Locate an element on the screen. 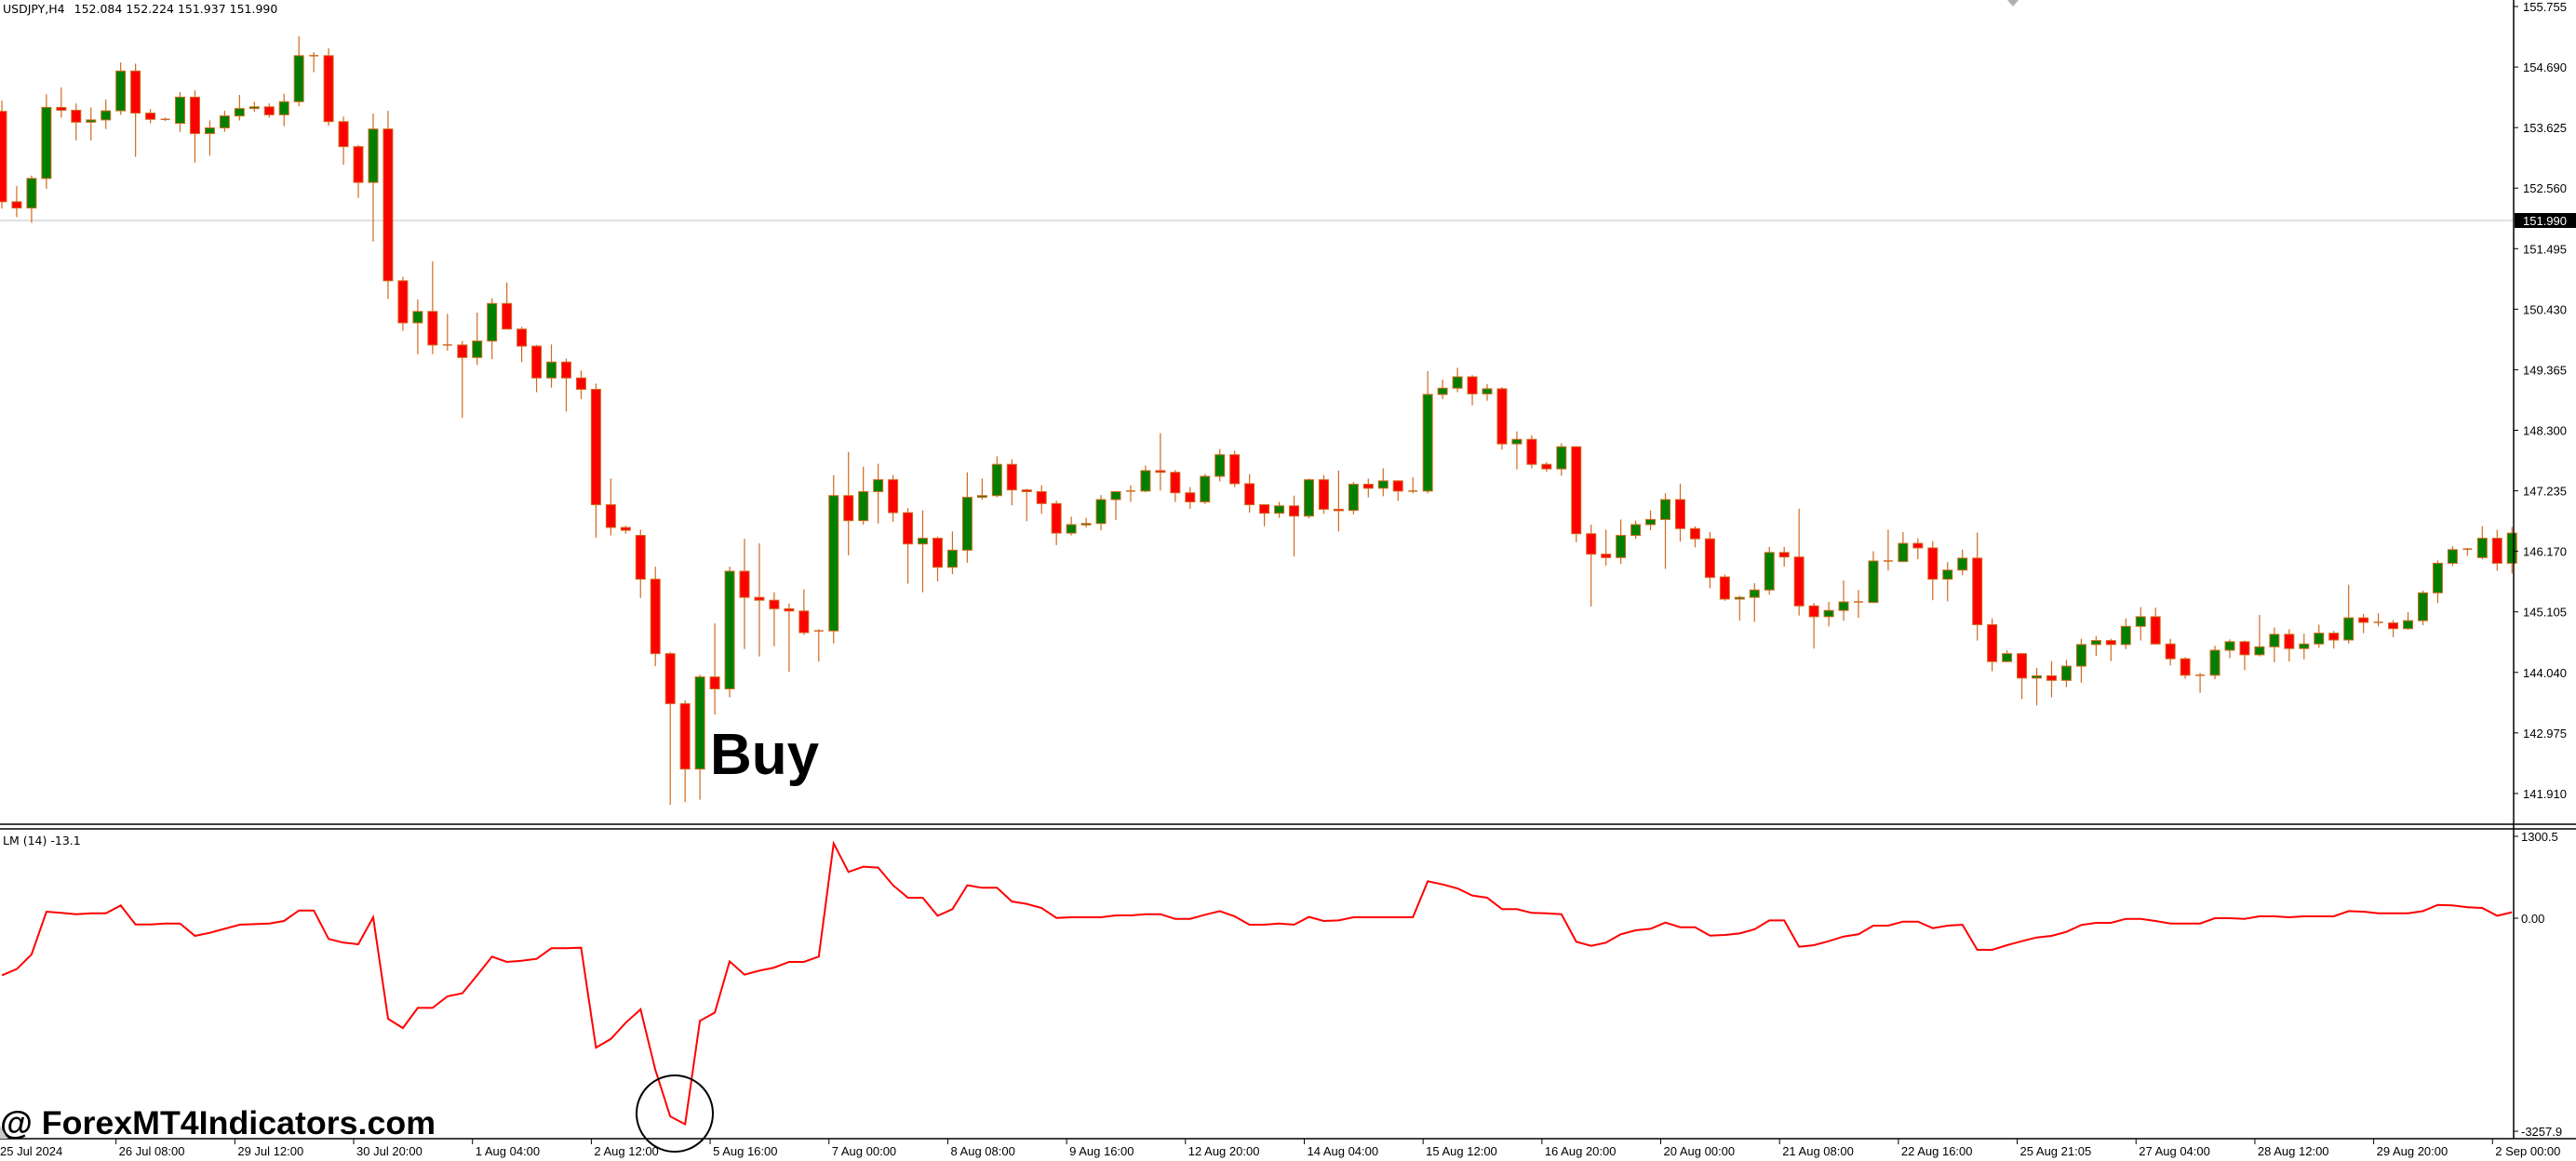 The height and width of the screenshot is (1161, 2576). time-axis-label: 2 Aug 12:00 is located at coordinates (626, 1151).